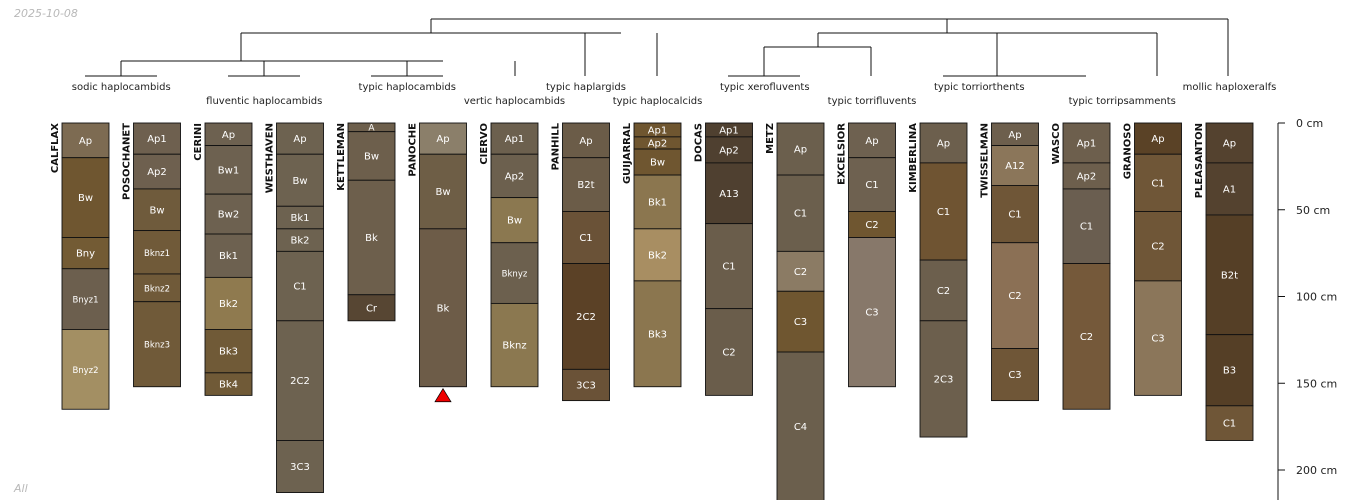  Describe the element at coordinates (55, 148) in the screenshot. I see `profile-name: CALFLAX` at that location.